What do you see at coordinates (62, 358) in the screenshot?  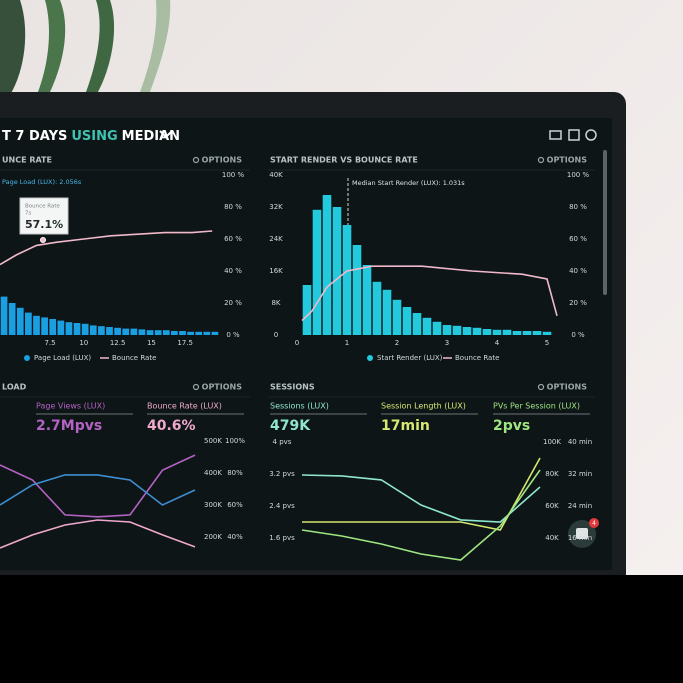 I see `legend-label: Page Load (LUX)` at bounding box center [62, 358].